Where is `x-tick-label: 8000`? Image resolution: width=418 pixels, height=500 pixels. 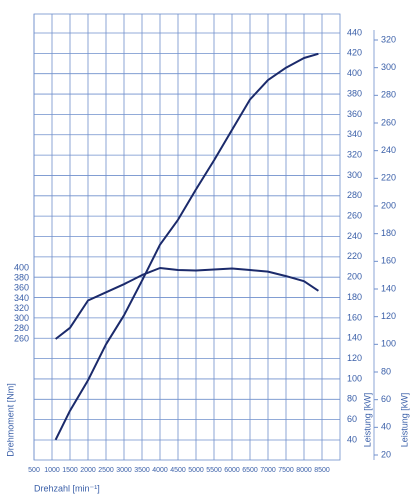 x-tick-label: 8000 is located at coordinates (304, 470).